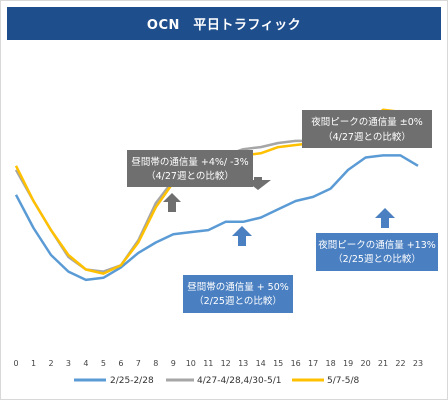 This screenshot has height=400, width=448. Describe the element at coordinates (261, 363) in the screenshot. I see `x-tick-label: 14` at that location.